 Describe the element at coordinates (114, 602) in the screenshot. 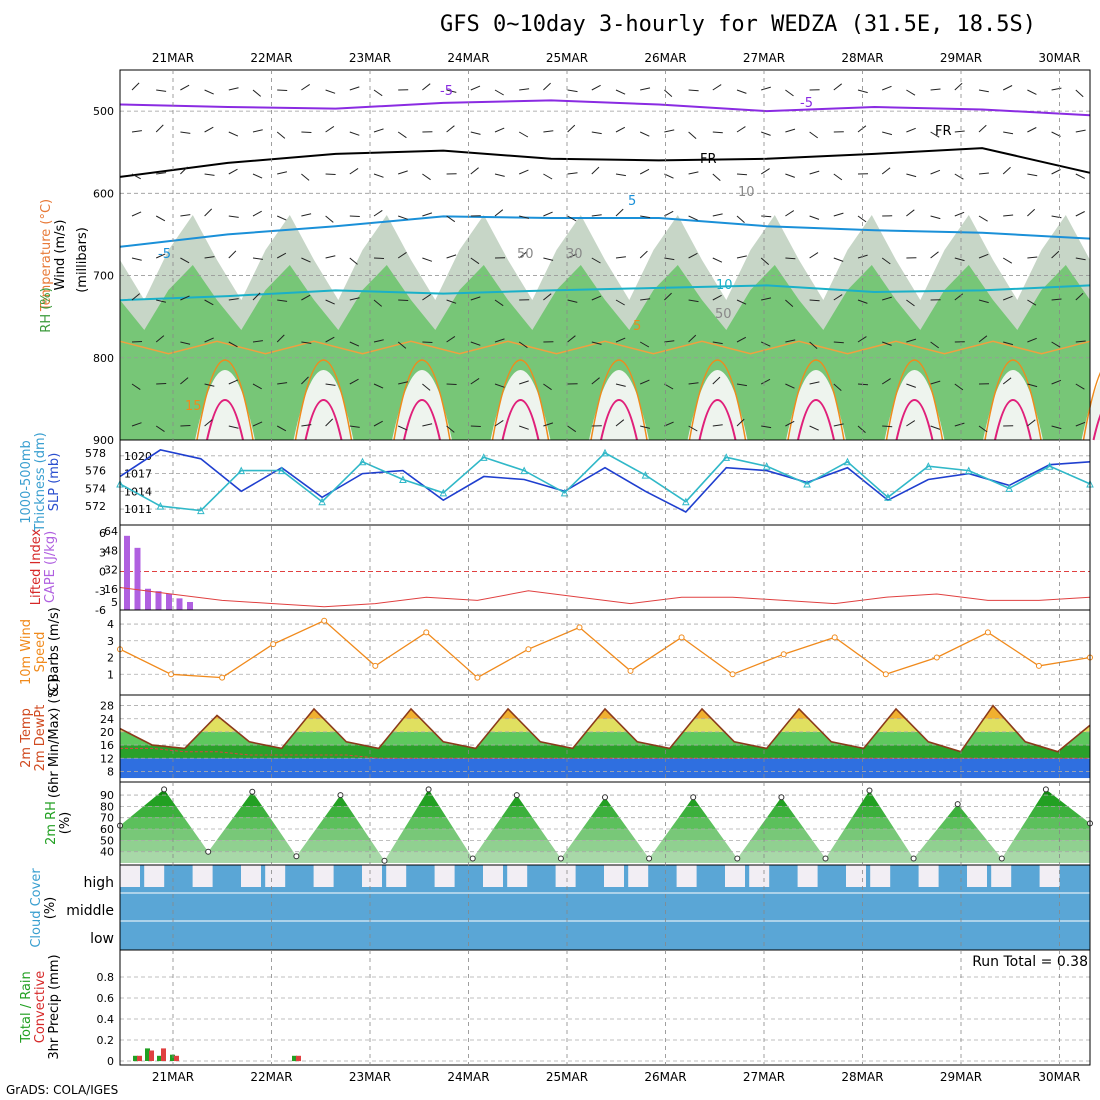

I see `cape-tick-label: 5` at that location.